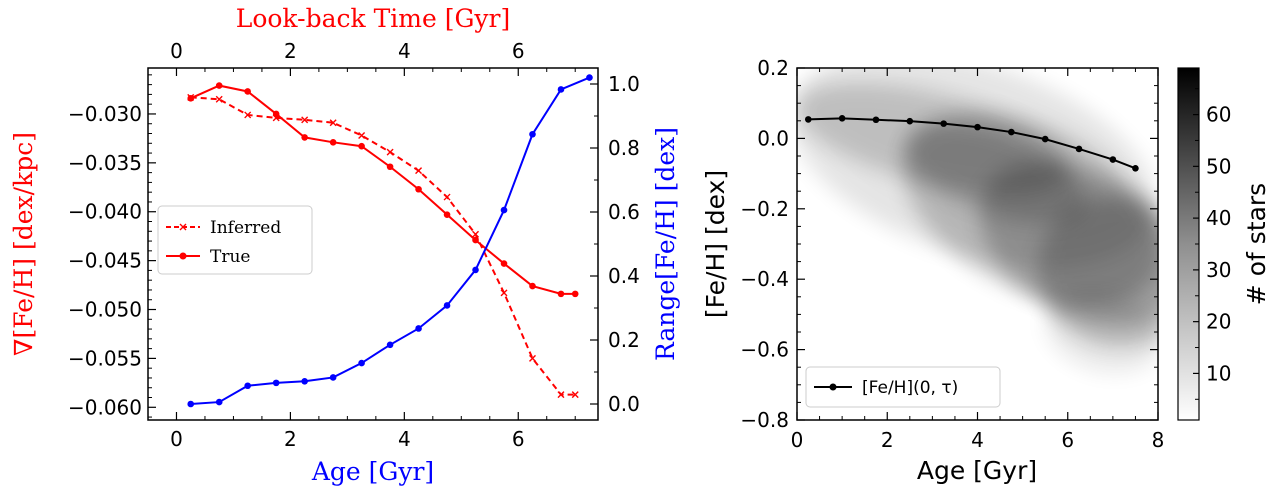  Describe the element at coordinates (1212, 244) in the screenshot. I see `colorbar-ticks: 10 20 30 40 50 60` at that location.